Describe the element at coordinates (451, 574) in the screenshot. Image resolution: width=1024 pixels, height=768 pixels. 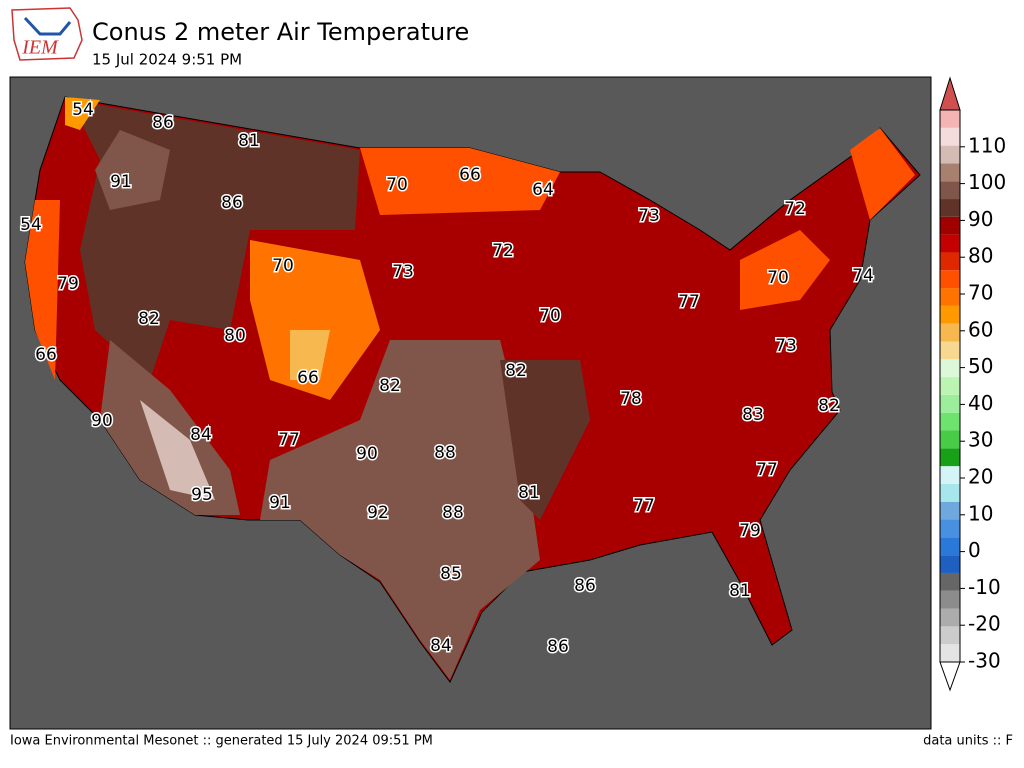
I see `temp-label: 85` at that location.